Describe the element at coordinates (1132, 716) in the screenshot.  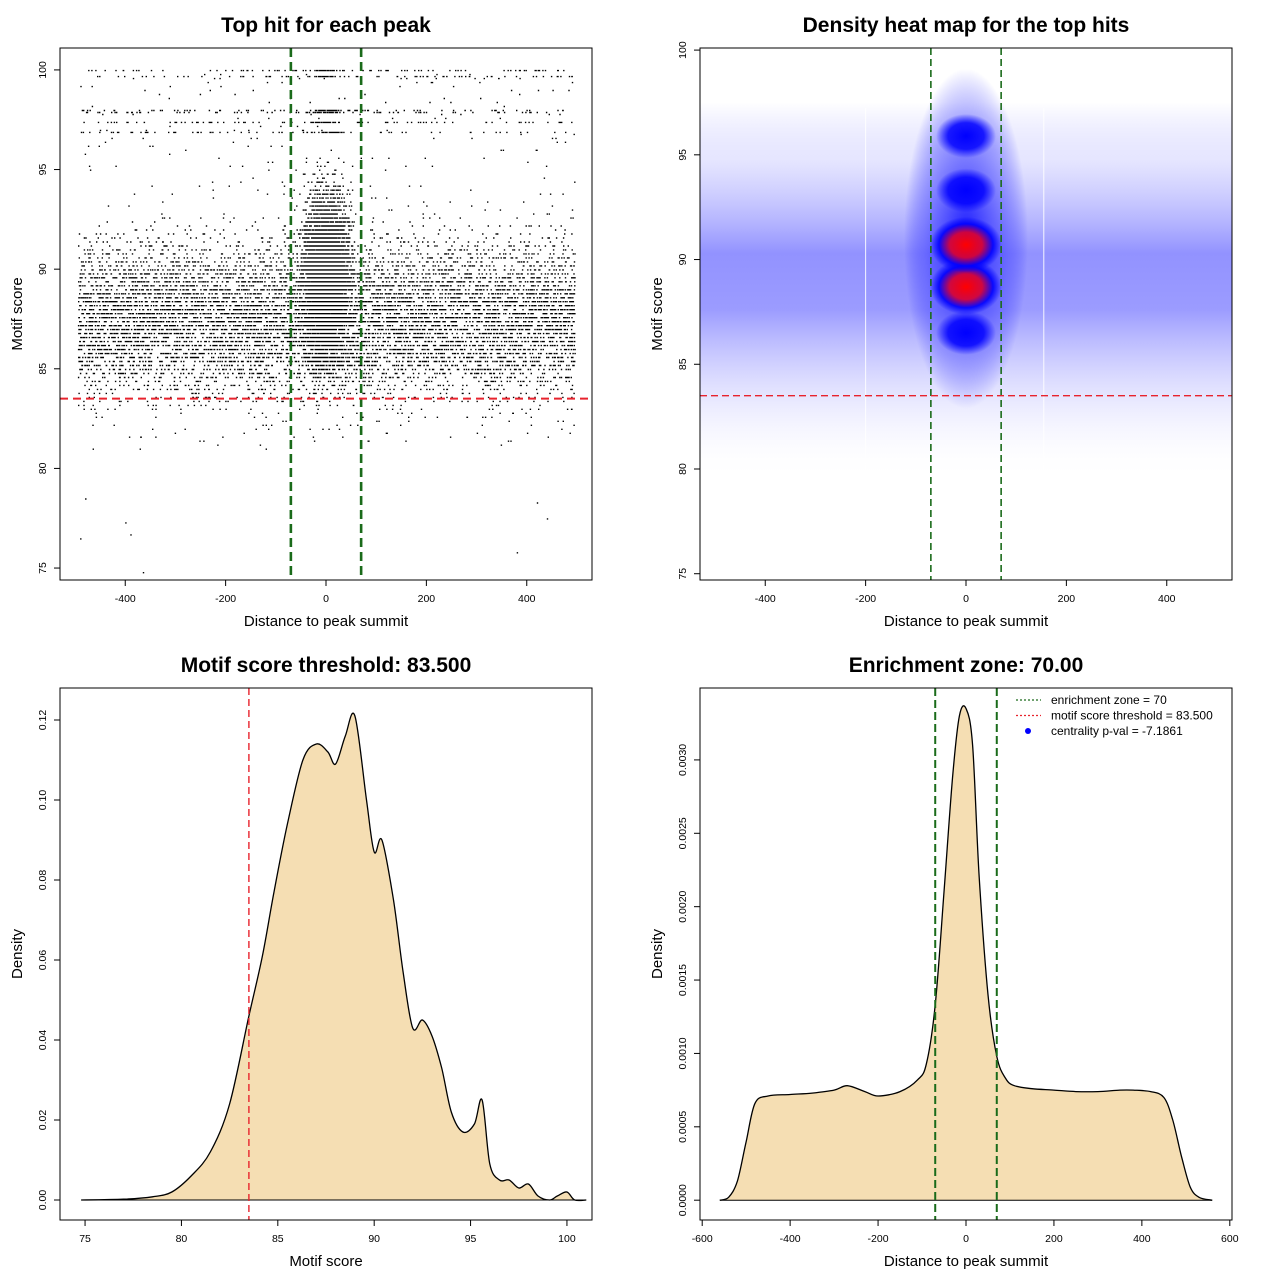
I see `legend-entry-label: motif score threshold = 83.500` at that location.